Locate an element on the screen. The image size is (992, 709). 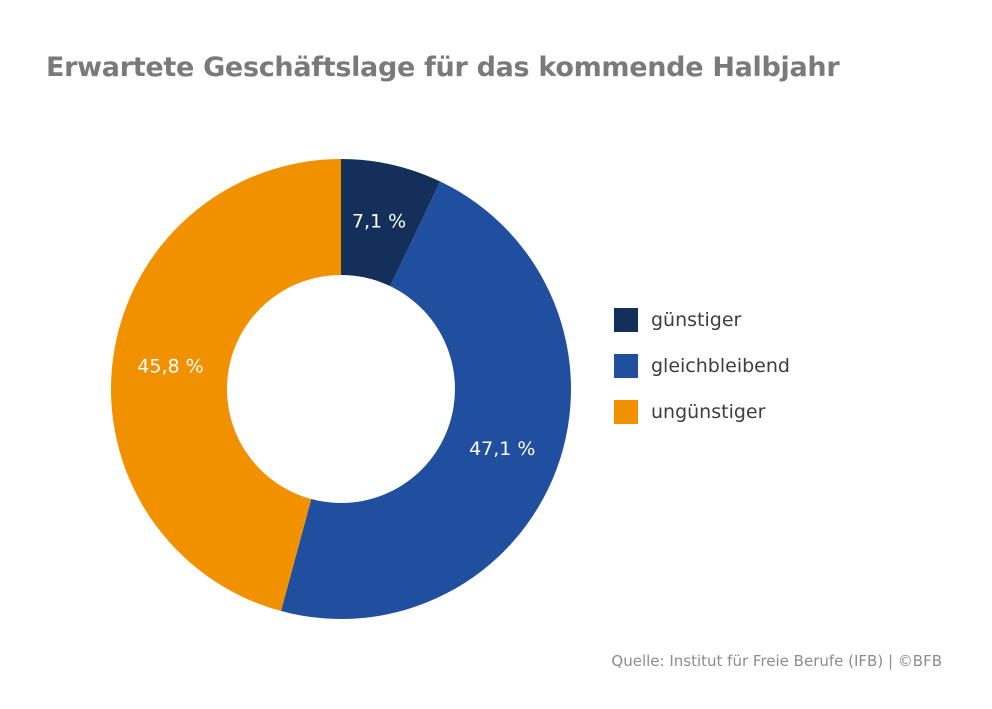
legend-item-unguenstiger: ungünstiger is located at coordinates (702, 412).